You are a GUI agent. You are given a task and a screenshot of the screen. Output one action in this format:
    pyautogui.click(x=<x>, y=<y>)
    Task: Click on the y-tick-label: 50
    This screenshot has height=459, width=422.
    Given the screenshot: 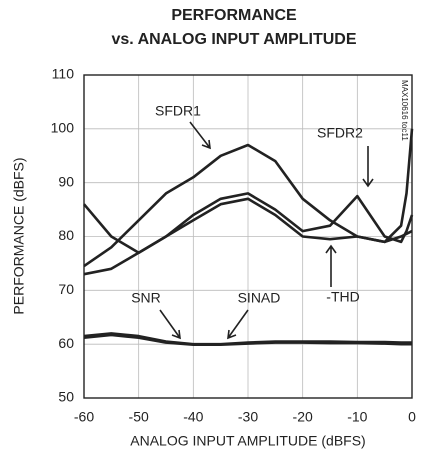 What is the action you would take?
    pyautogui.click(x=66, y=397)
    